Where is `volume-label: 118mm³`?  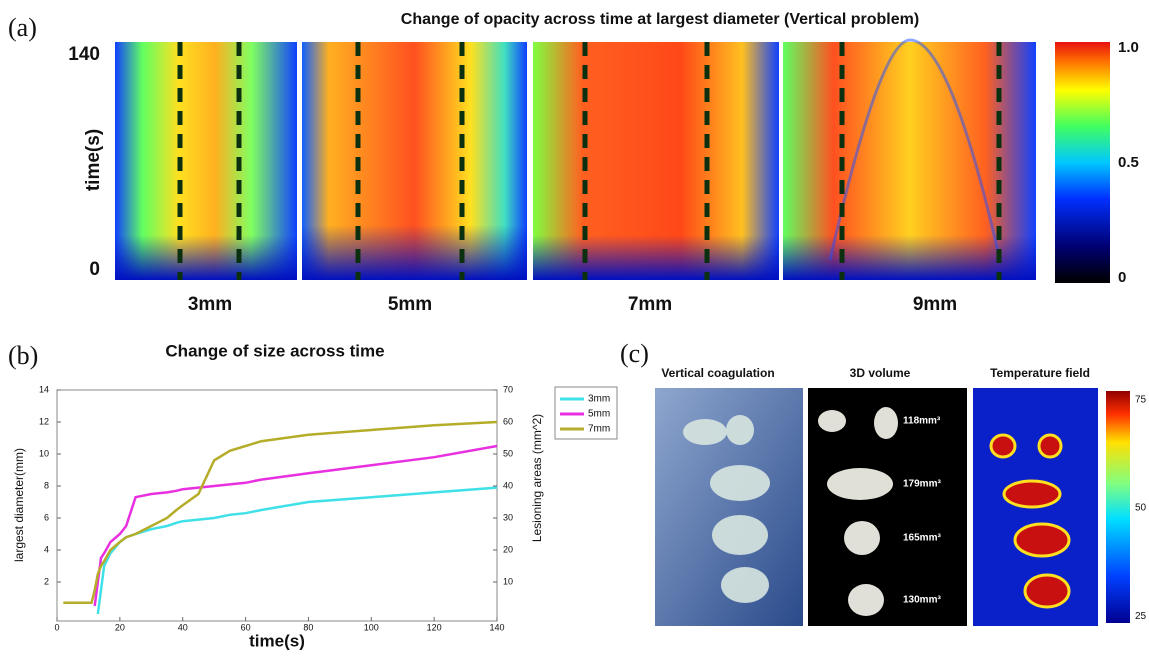 volume-label: 118mm³ is located at coordinates (922, 421).